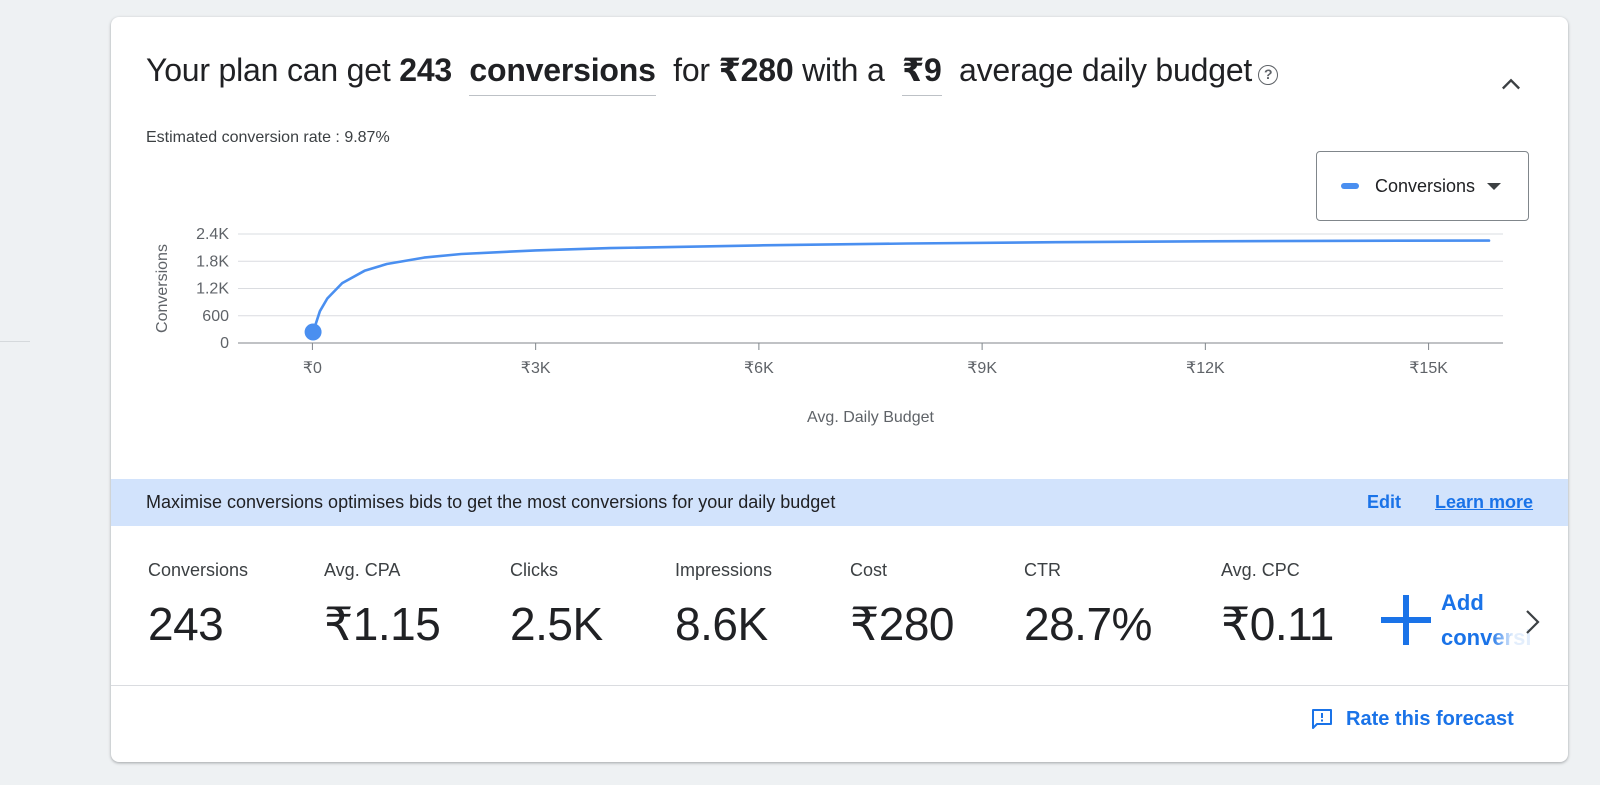 This screenshot has height=785, width=1600. What do you see at coordinates (1088, 624) in the screenshot?
I see `metric-value: 28.7%` at bounding box center [1088, 624].